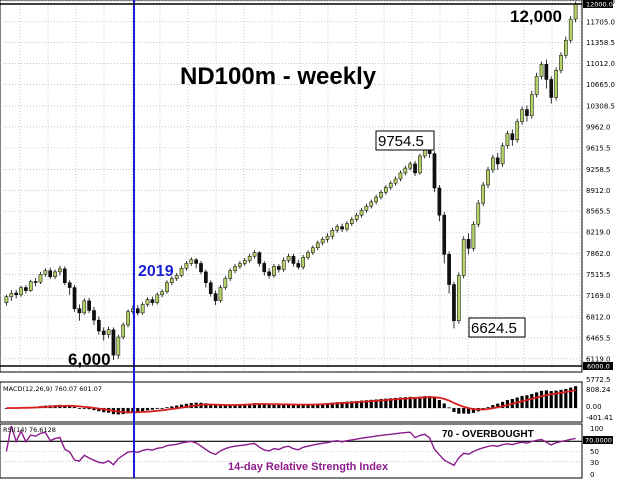  What do you see at coordinates (156, 271) in the screenshot?
I see `annotation-2019: 2019` at bounding box center [156, 271].